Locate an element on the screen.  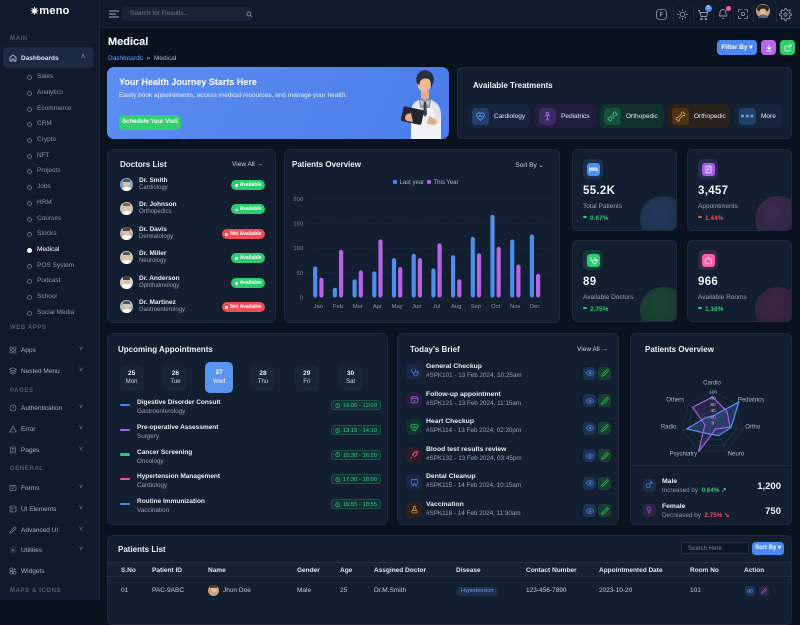
svg-text: Psychiatry is located at coordinates (683, 454).